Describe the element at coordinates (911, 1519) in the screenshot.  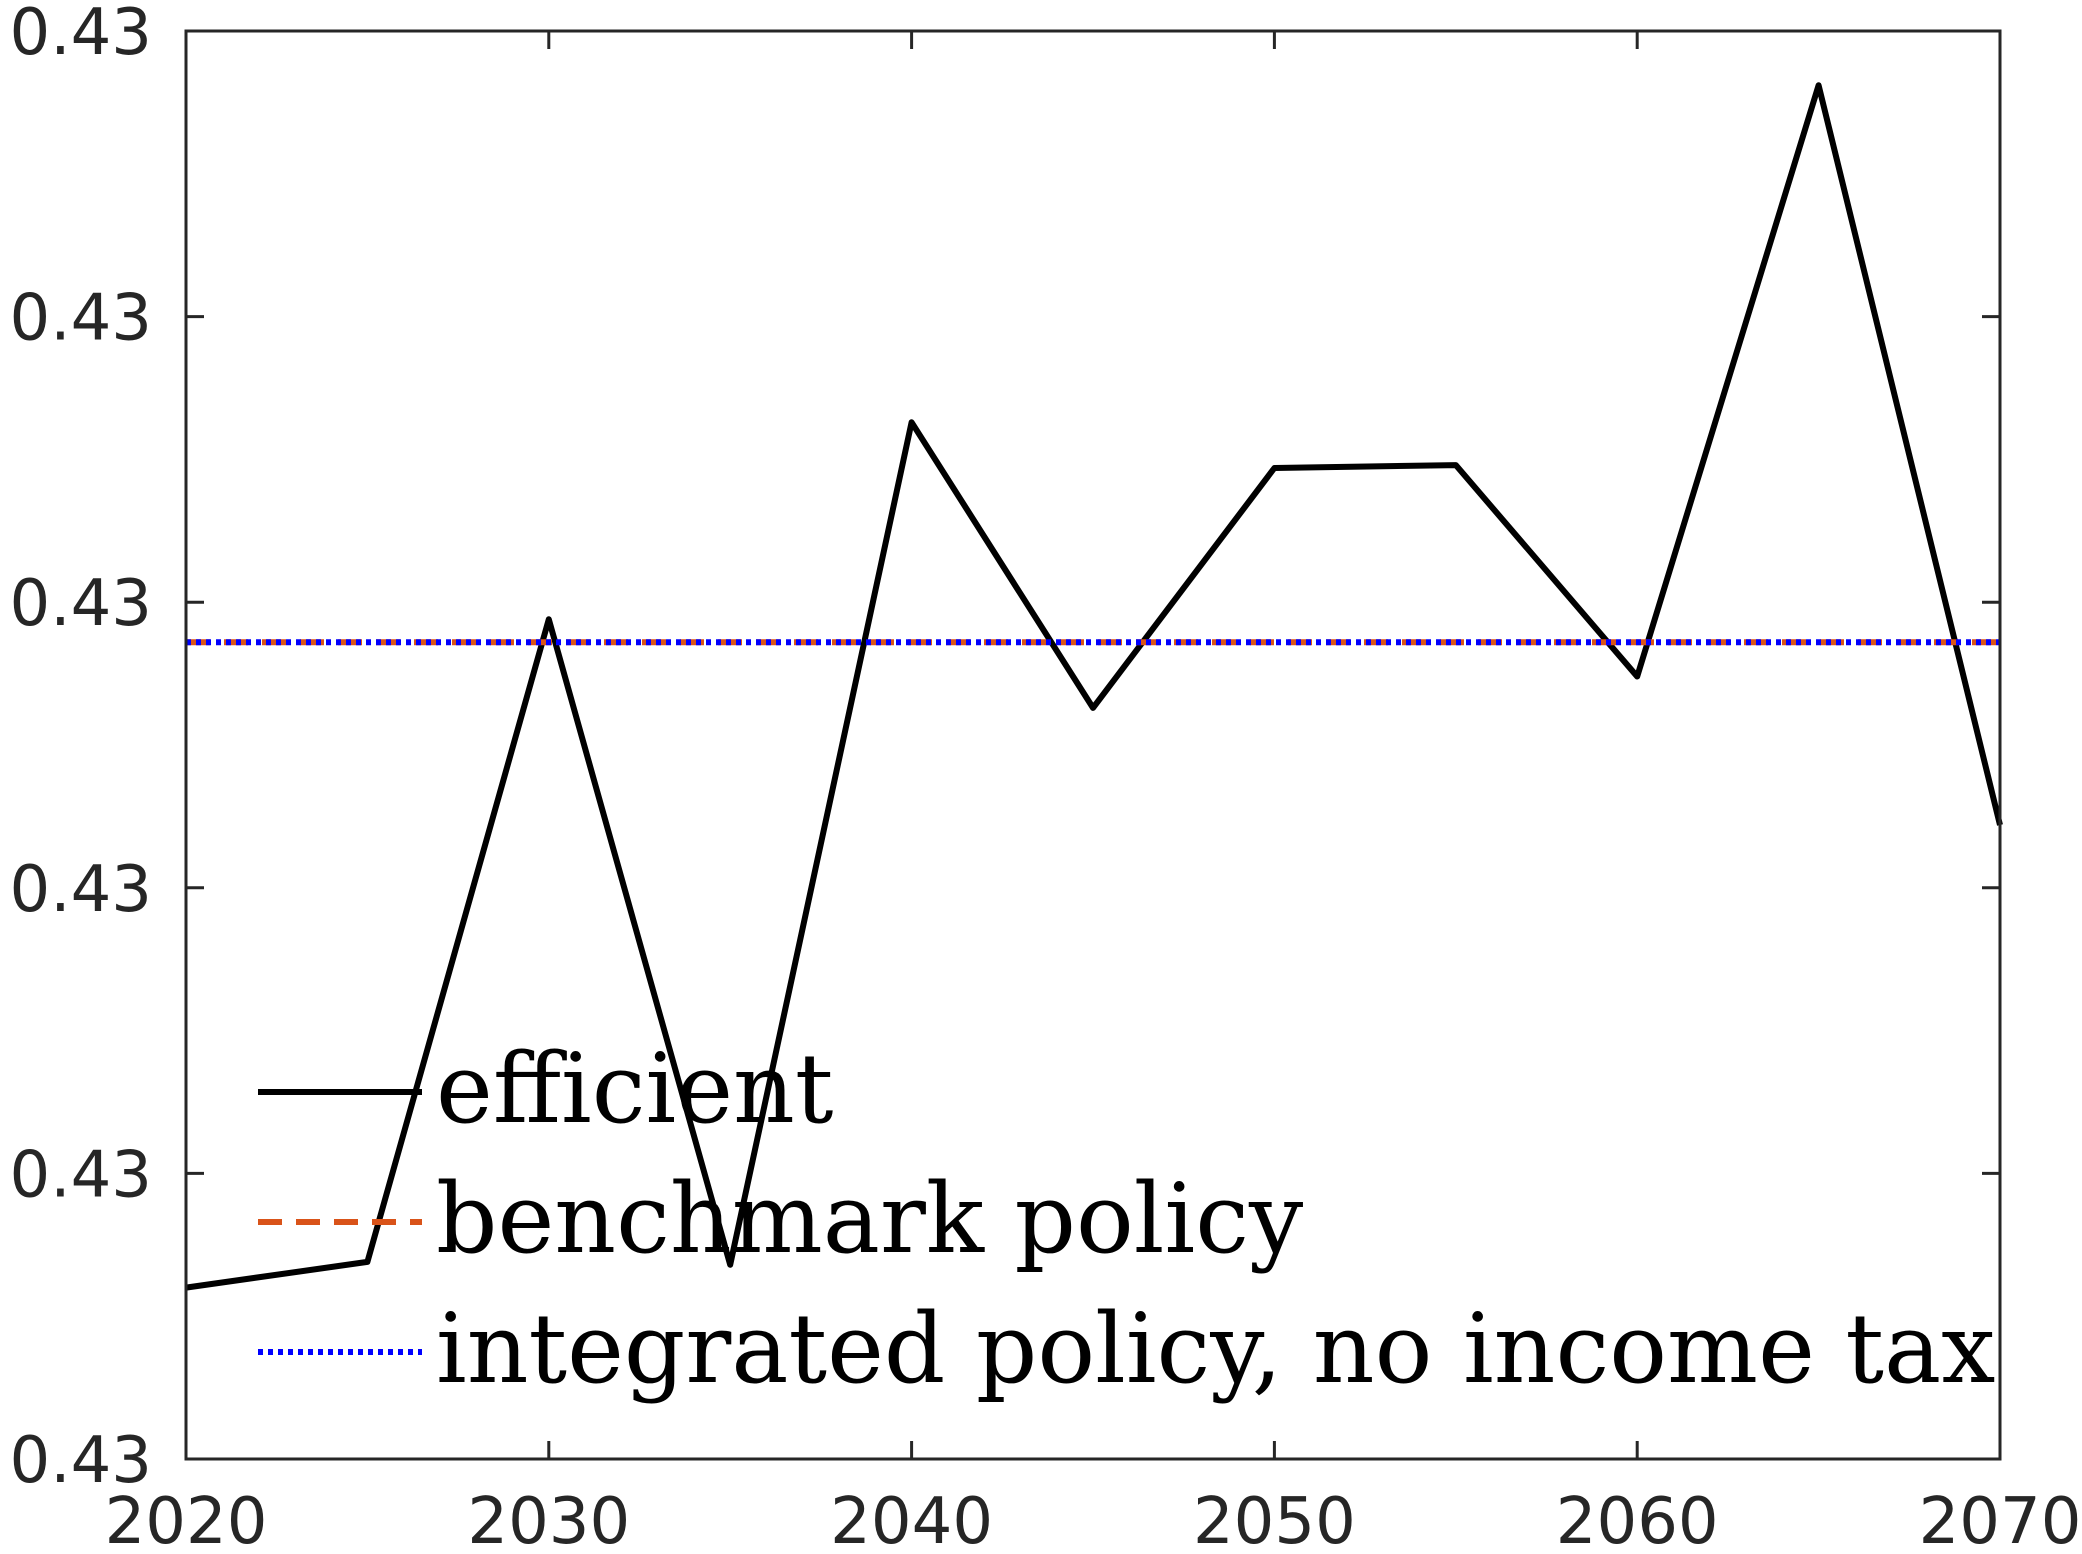
I see `x-tick-label: 2040` at that location.